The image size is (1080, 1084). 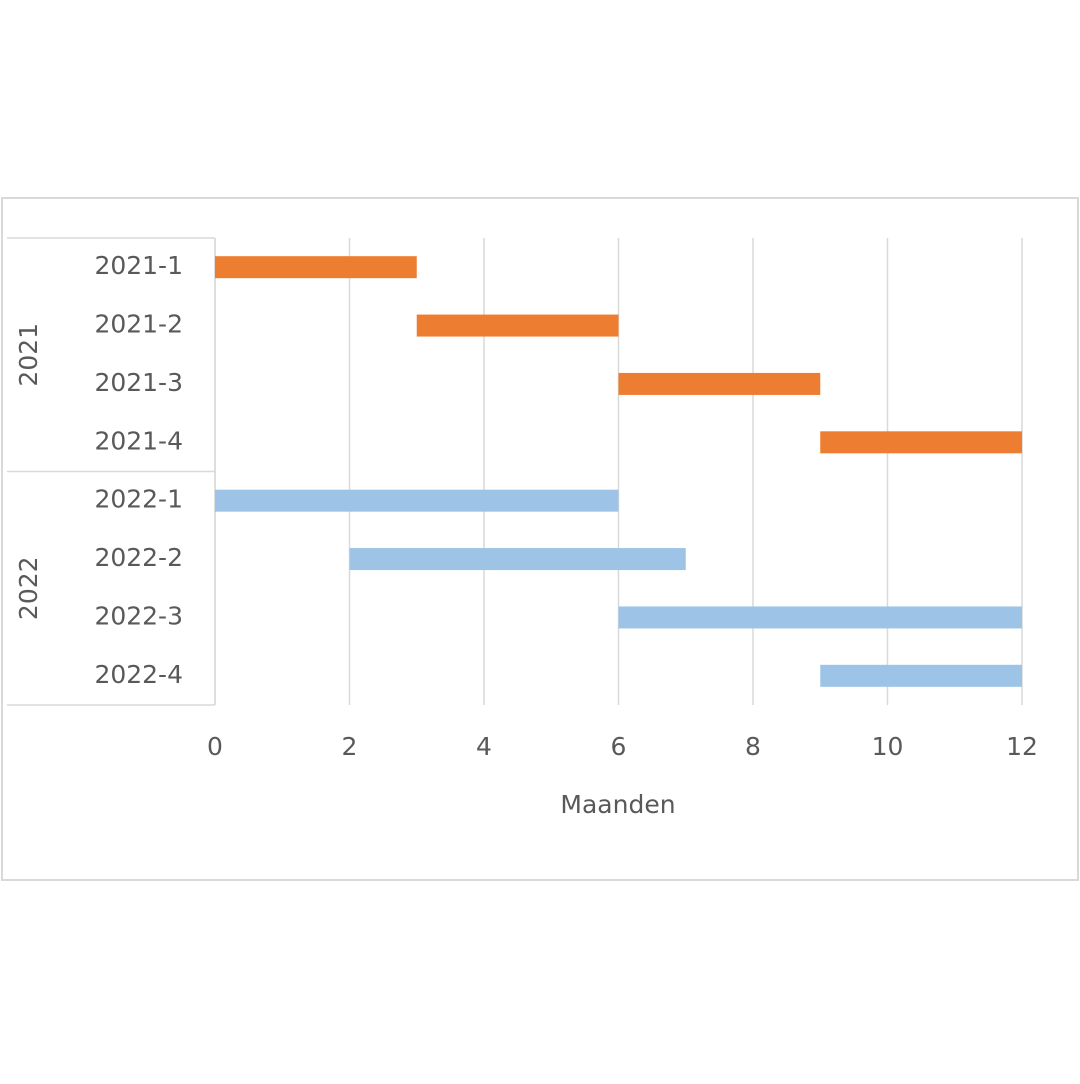 I want to click on group-label: 2021, so click(x=28, y=355).